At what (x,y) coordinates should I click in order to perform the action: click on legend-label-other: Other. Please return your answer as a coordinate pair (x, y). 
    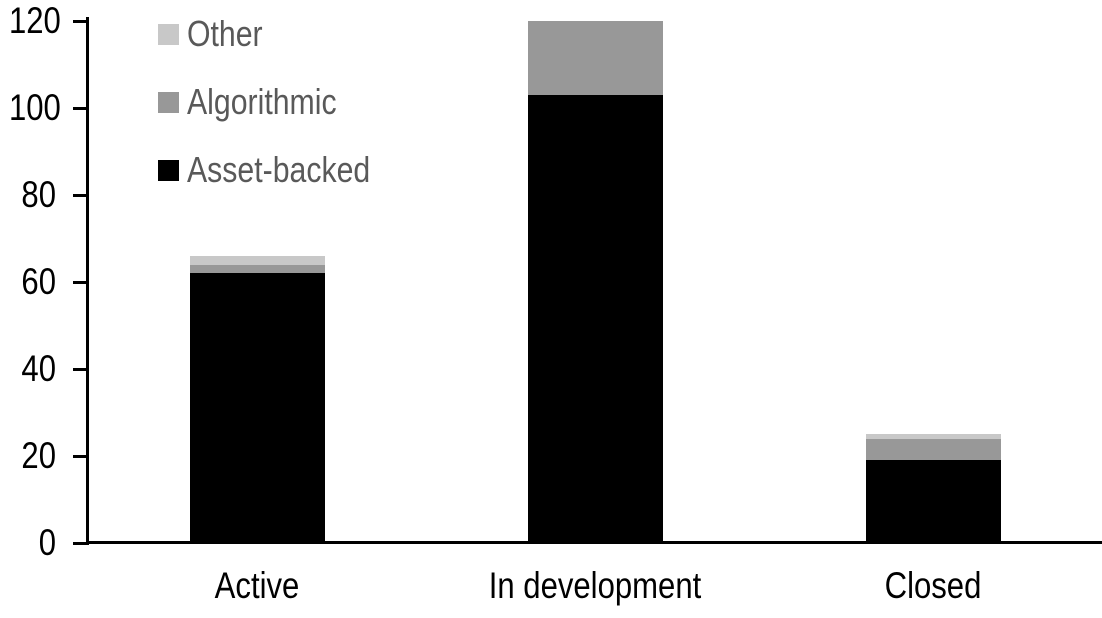
    Looking at the image, I should click on (225, 33).